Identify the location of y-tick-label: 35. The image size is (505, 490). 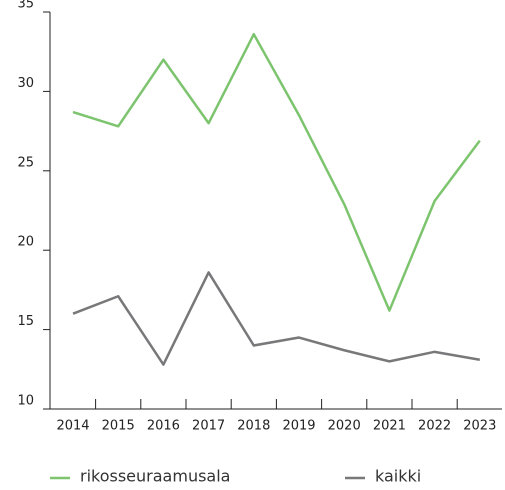
(25, 6).